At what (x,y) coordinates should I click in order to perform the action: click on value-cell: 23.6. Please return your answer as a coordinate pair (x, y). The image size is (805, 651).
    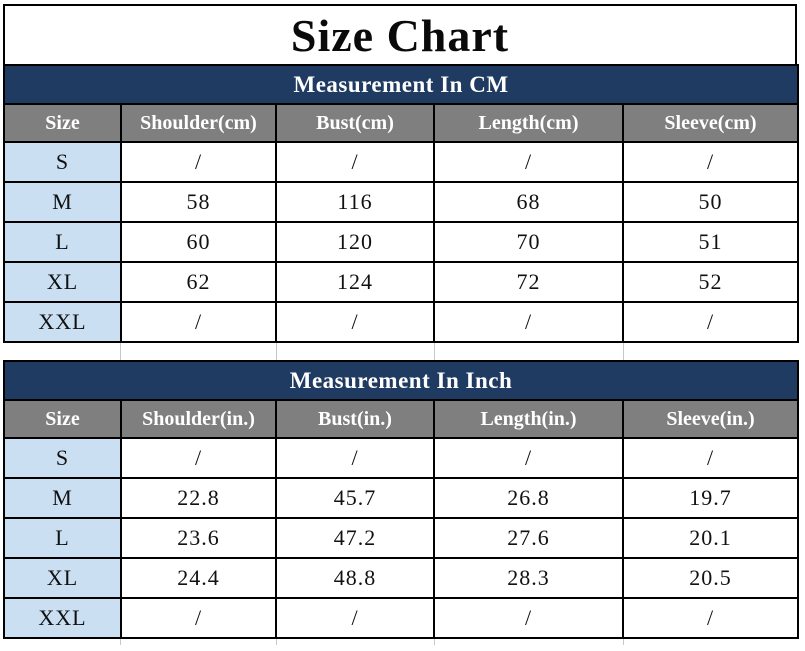
    Looking at the image, I should click on (198, 538).